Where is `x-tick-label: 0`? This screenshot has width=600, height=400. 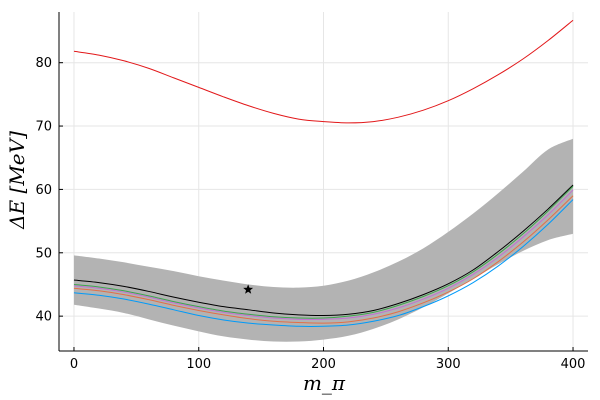 x-tick-label: 0 is located at coordinates (74, 364).